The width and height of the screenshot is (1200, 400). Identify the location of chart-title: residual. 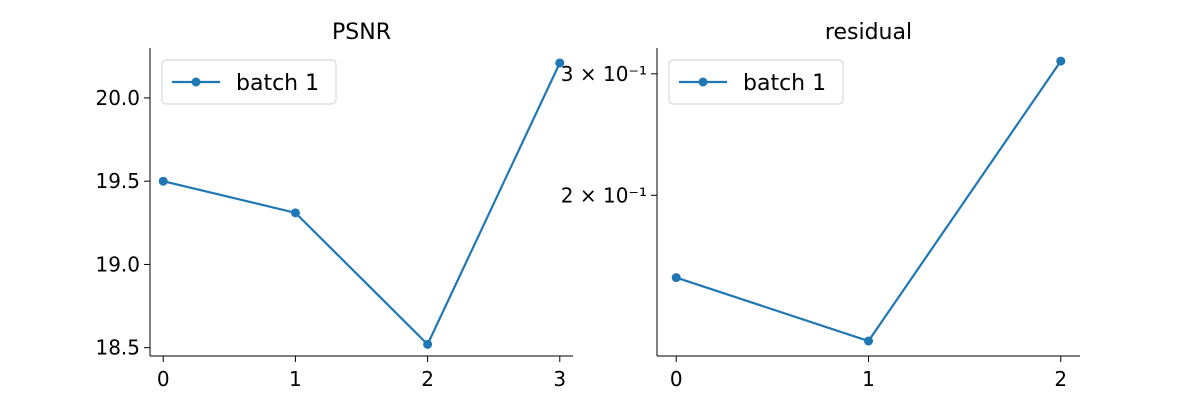
(868, 32).